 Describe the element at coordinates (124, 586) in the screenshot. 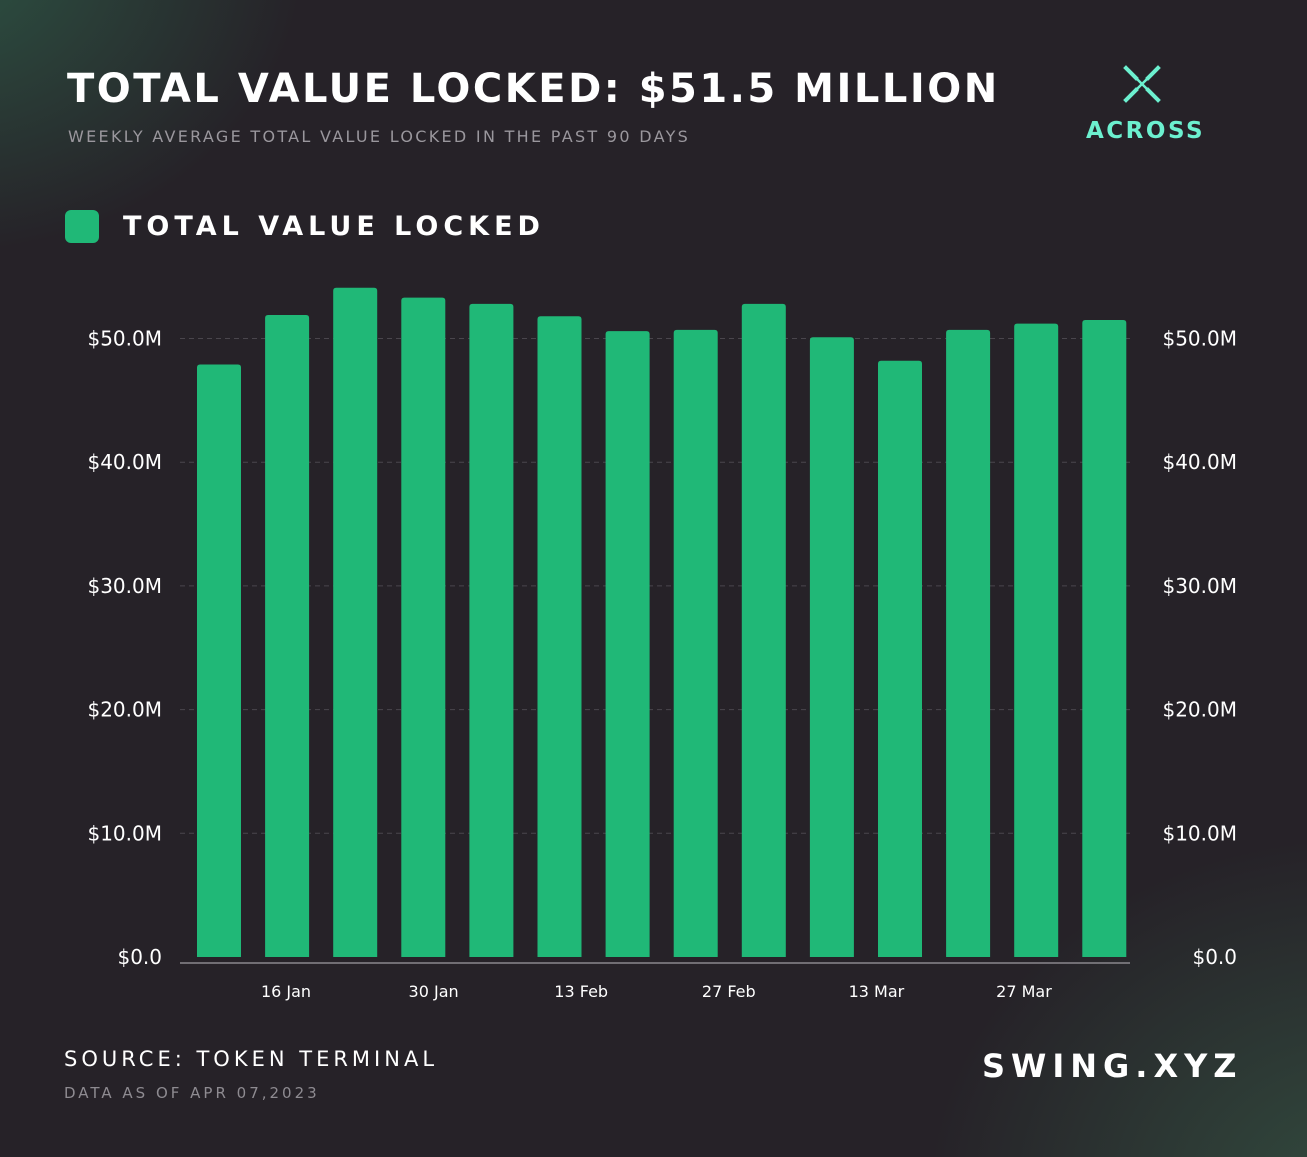

I see `y-tick-label-left: $30.0M` at that location.